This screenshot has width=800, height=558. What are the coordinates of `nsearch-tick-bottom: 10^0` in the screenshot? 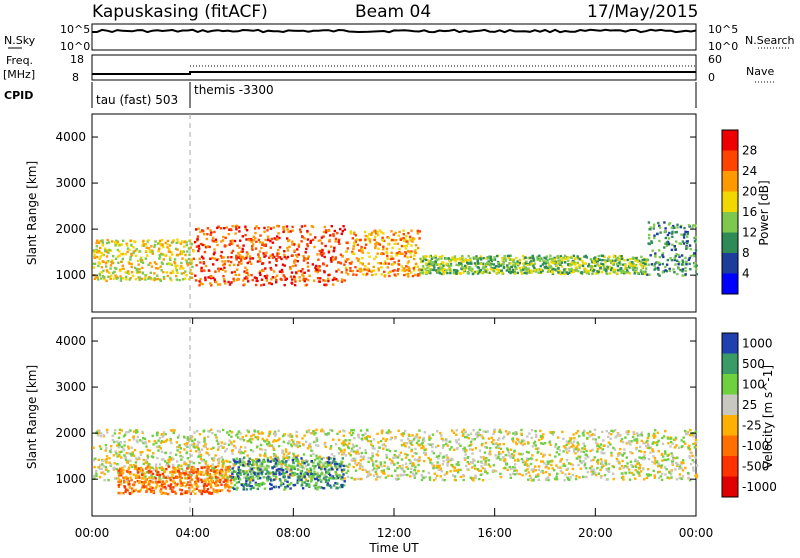 It's located at (723, 46).